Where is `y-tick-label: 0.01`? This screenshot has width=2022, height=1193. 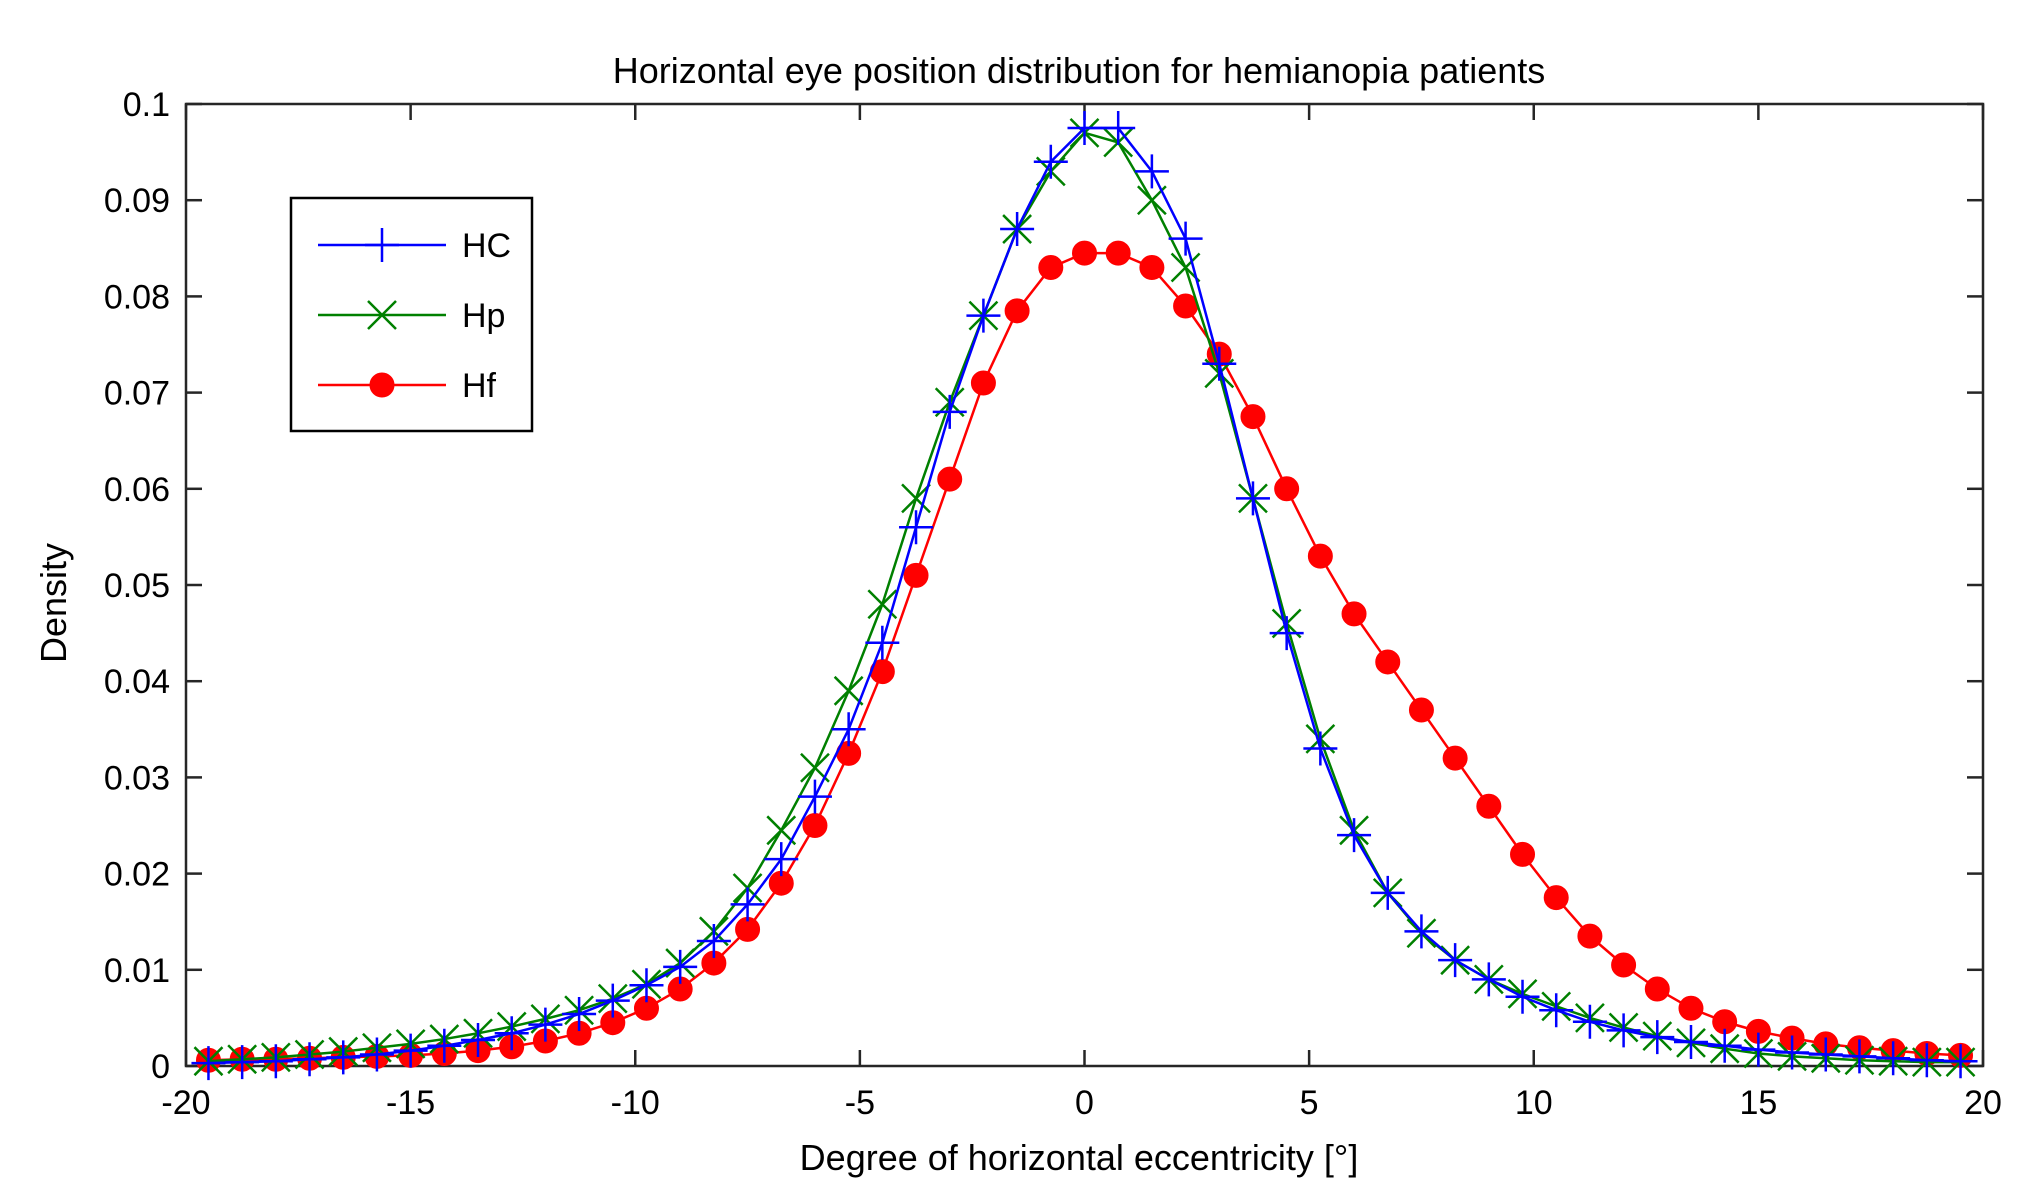 y-tick-label: 0.01 is located at coordinates (137, 971).